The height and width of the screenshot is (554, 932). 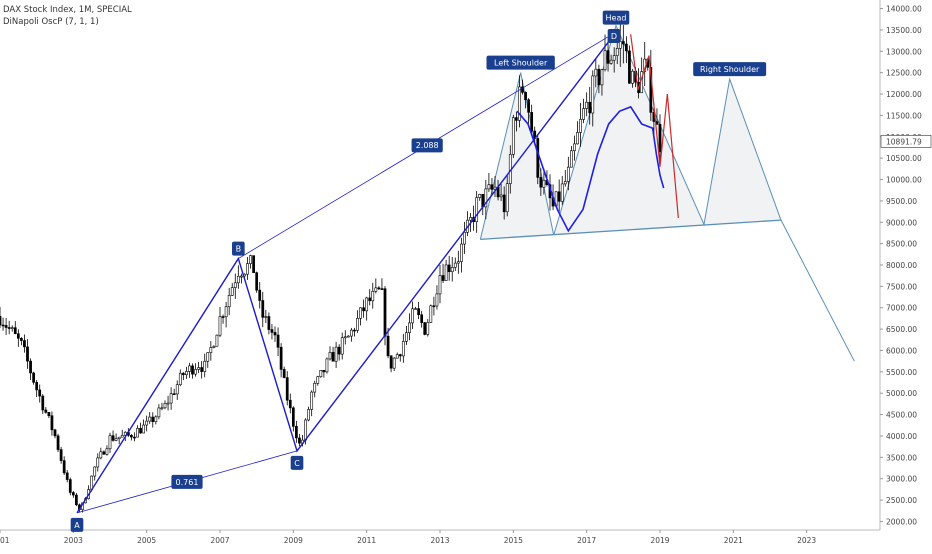 What do you see at coordinates (904, 141) in the screenshot?
I see `last-price-label: 10891.79` at bounding box center [904, 141].